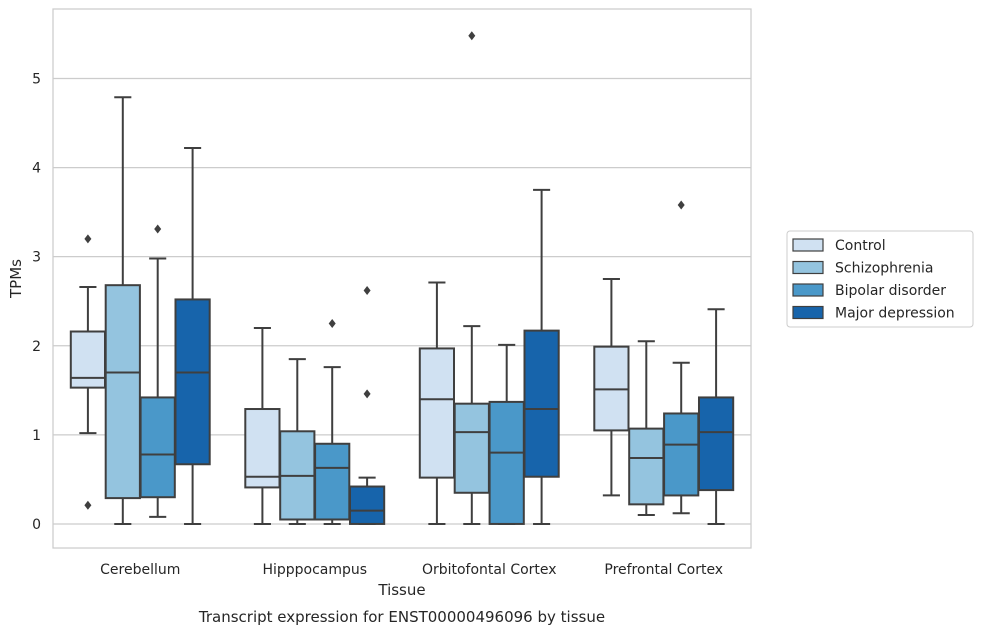 The image size is (983, 634). Describe the element at coordinates (36, 436) in the screenshot. I see `y-tick-label: 1` at that location.